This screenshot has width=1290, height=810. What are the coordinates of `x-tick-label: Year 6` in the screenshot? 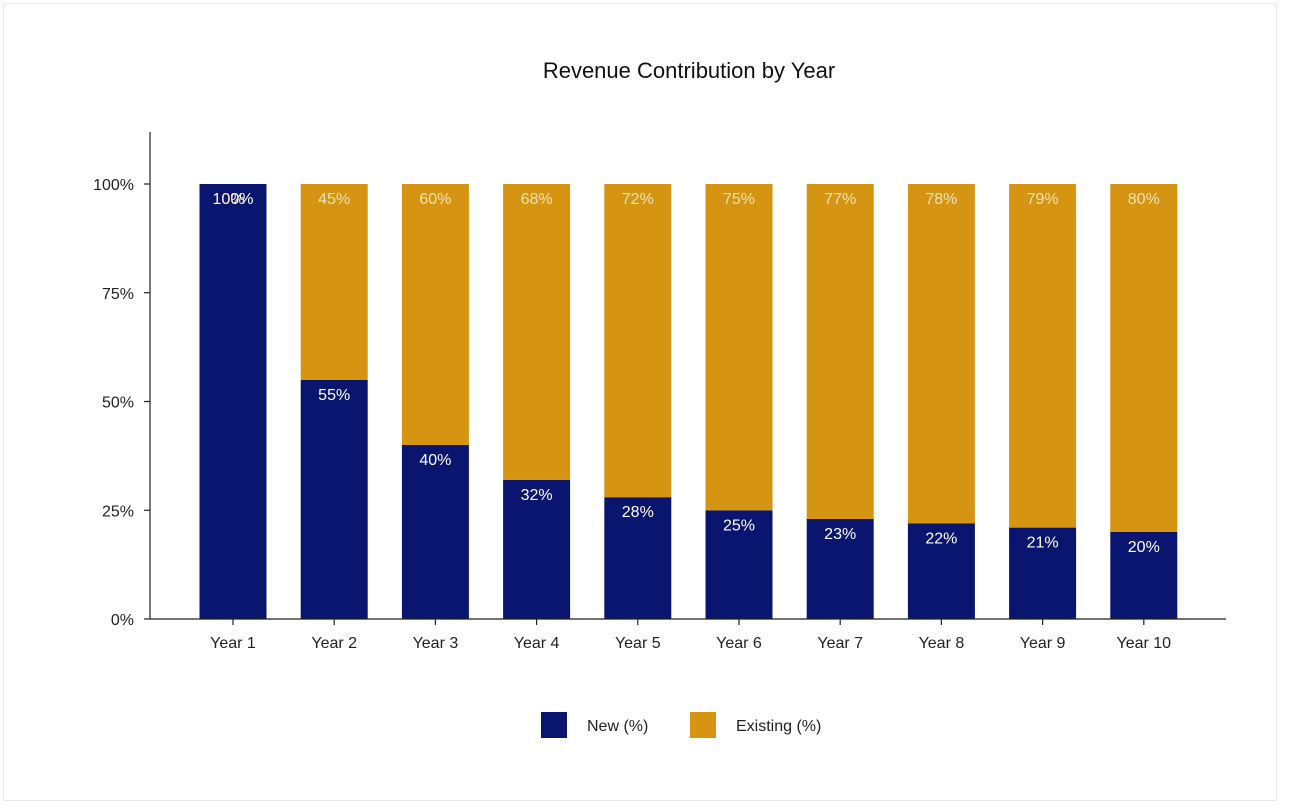 It's located at (739, 643).